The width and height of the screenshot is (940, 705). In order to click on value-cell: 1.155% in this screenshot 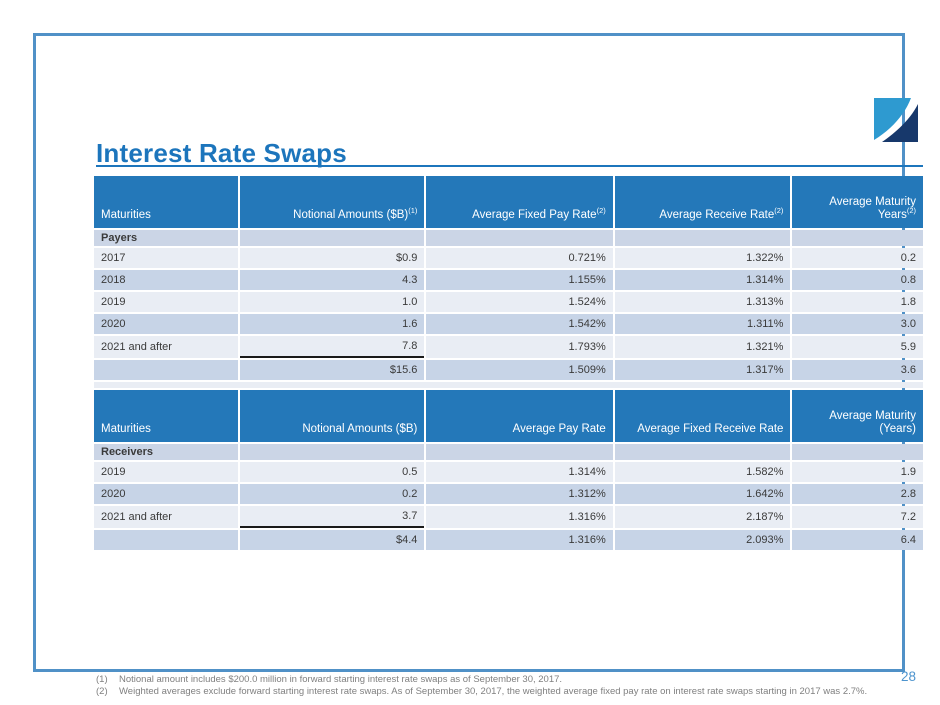, I will do `click(519, 280)`.